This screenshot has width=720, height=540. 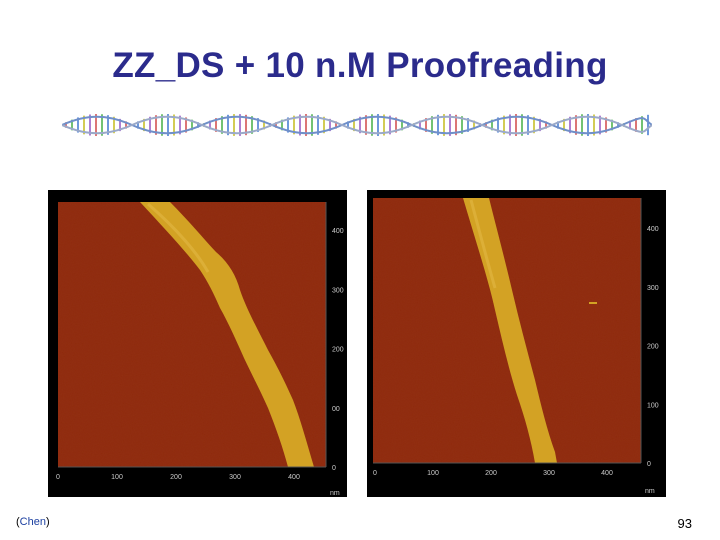 I want to click on page-number: 93, so click(x=684, y=523).